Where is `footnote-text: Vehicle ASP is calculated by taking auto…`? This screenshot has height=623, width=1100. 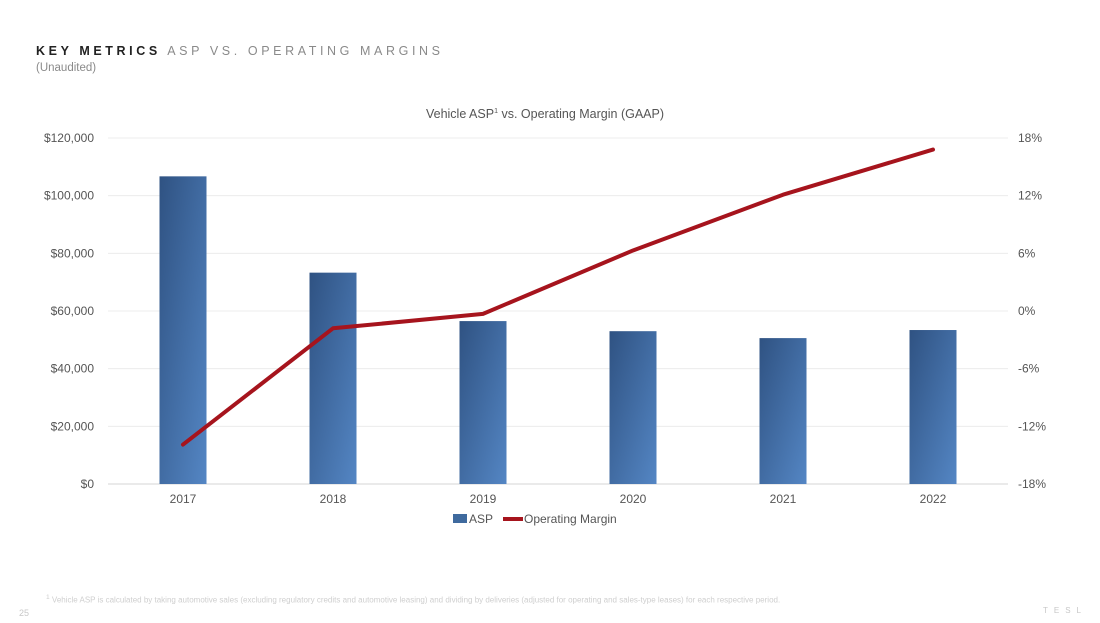 footnote-text: Vehicle ASP is calculated by taking auto… is located at coordinates (415, 600).